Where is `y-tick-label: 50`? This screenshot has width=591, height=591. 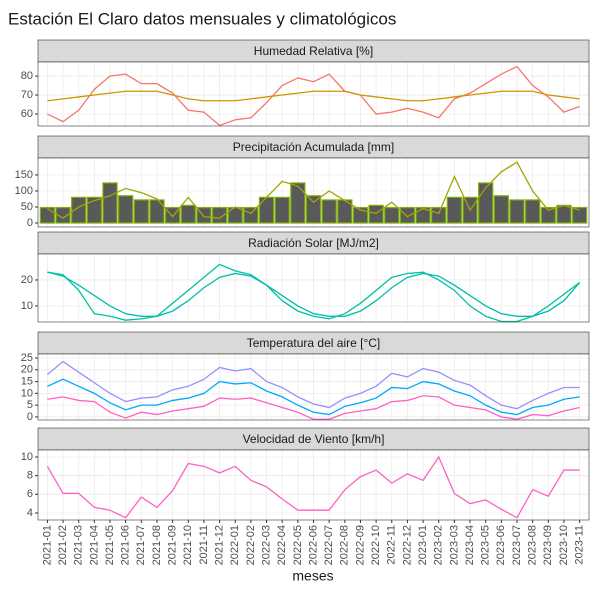
y-tick-label: 50 is located at coordinates (27, 207).